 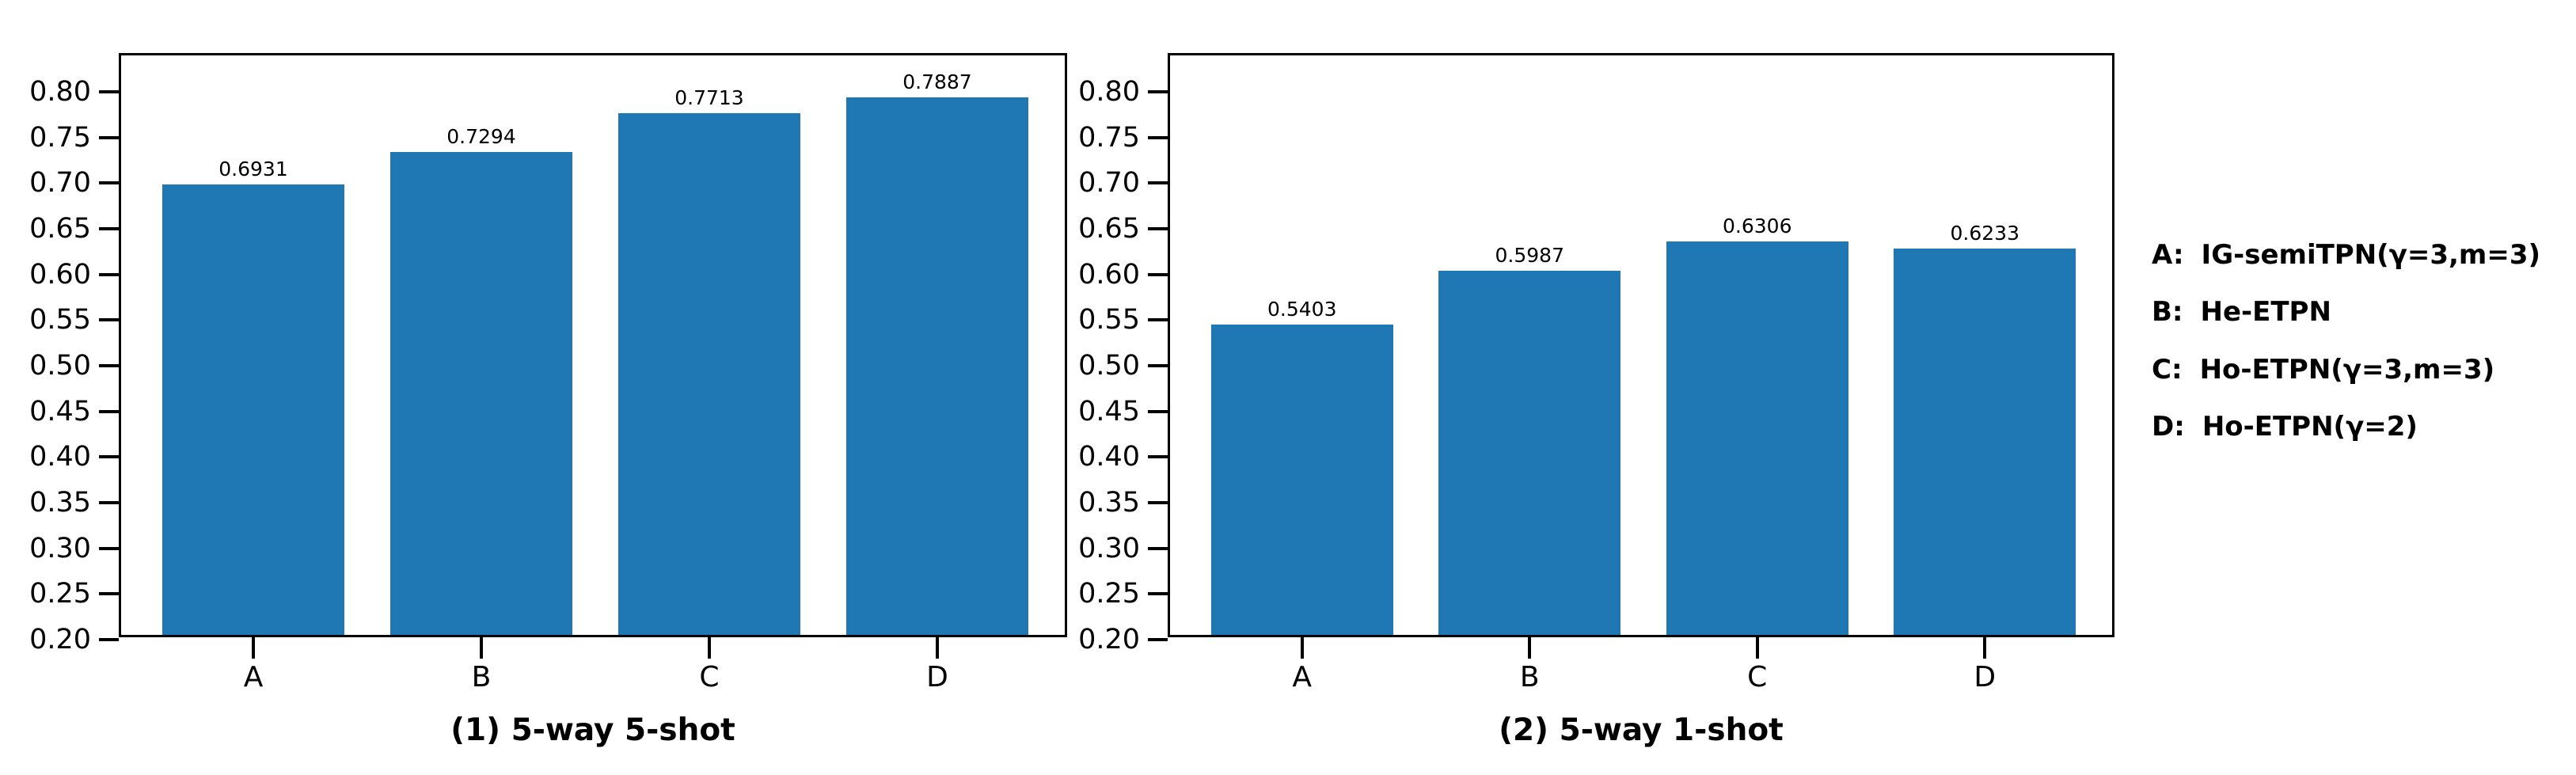 What do you see at coordinates (2310, 427) in the screenshot?
I see `legend-label-d: Ho-ETPN(γ=2)` at bounding box center [2310, 427].